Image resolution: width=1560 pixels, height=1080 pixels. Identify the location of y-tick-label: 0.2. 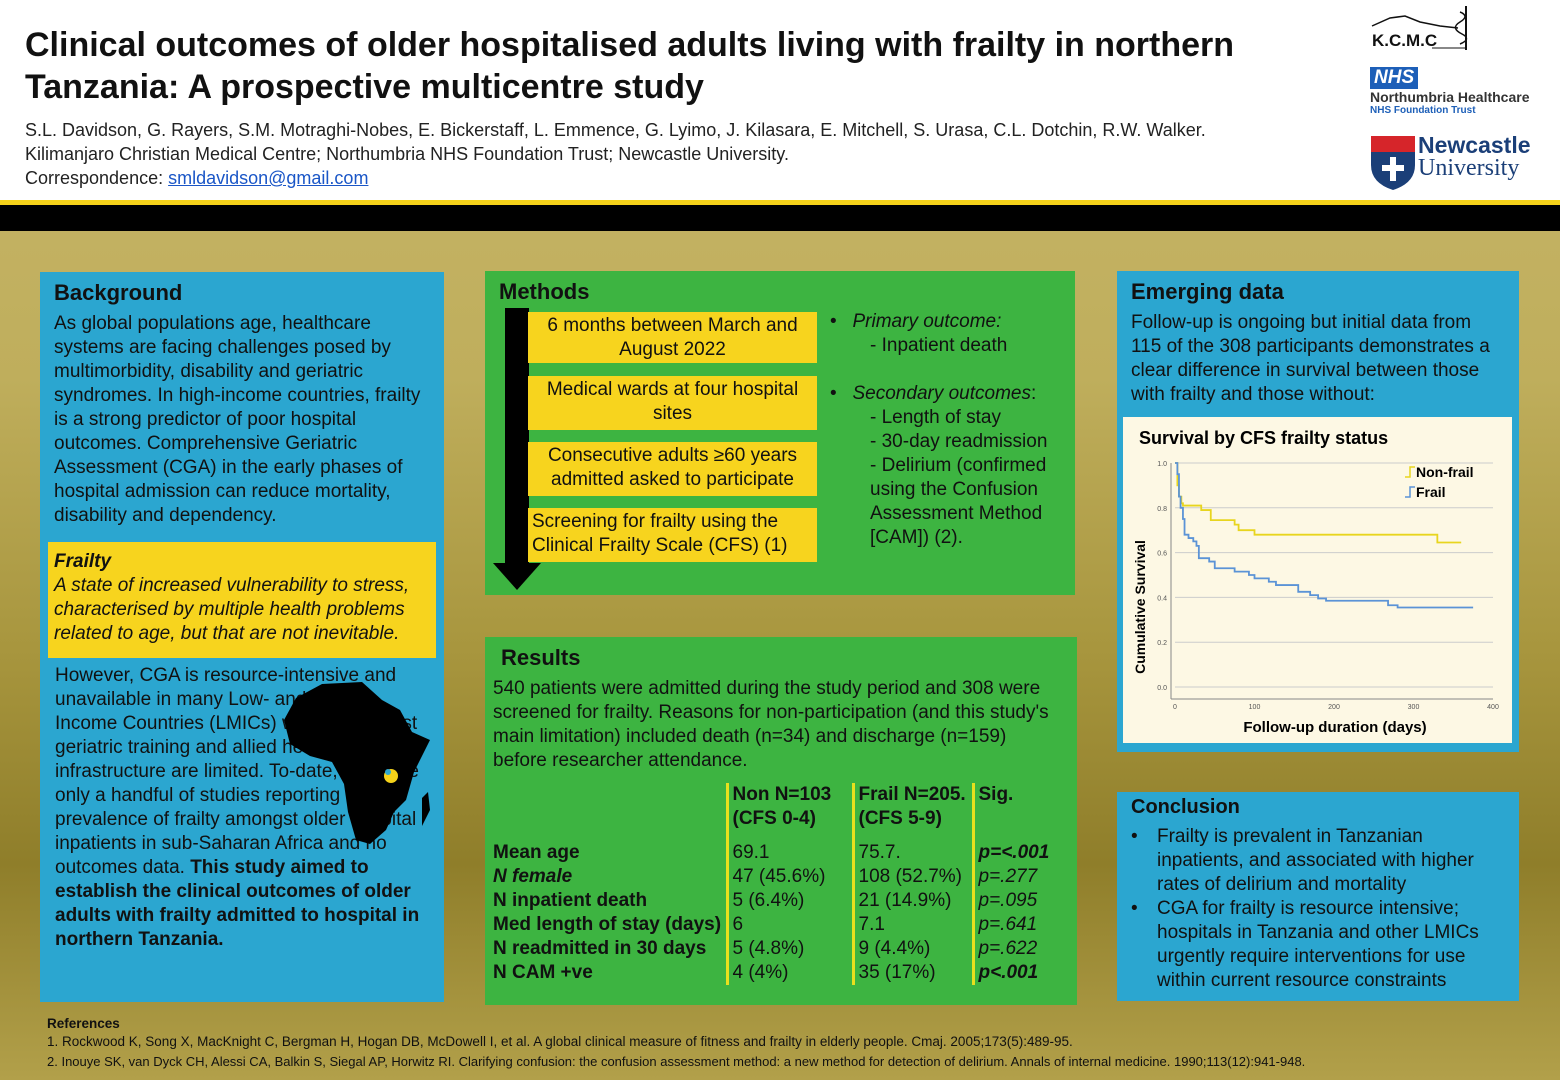
(1162, 643).